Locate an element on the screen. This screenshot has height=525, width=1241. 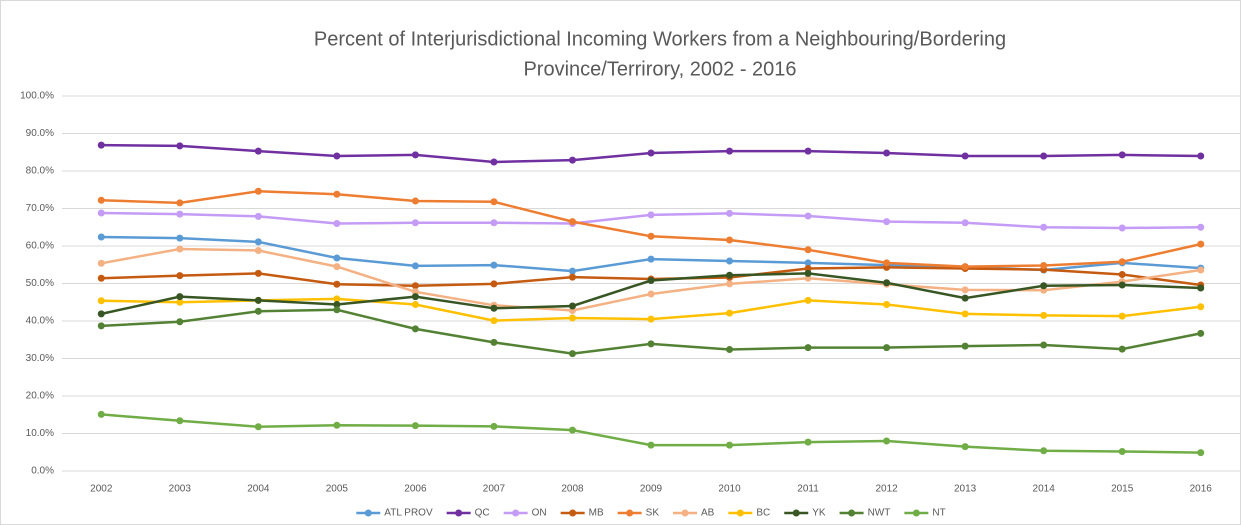
x-tick-label: 2012 is located at coordinates (886, 489).